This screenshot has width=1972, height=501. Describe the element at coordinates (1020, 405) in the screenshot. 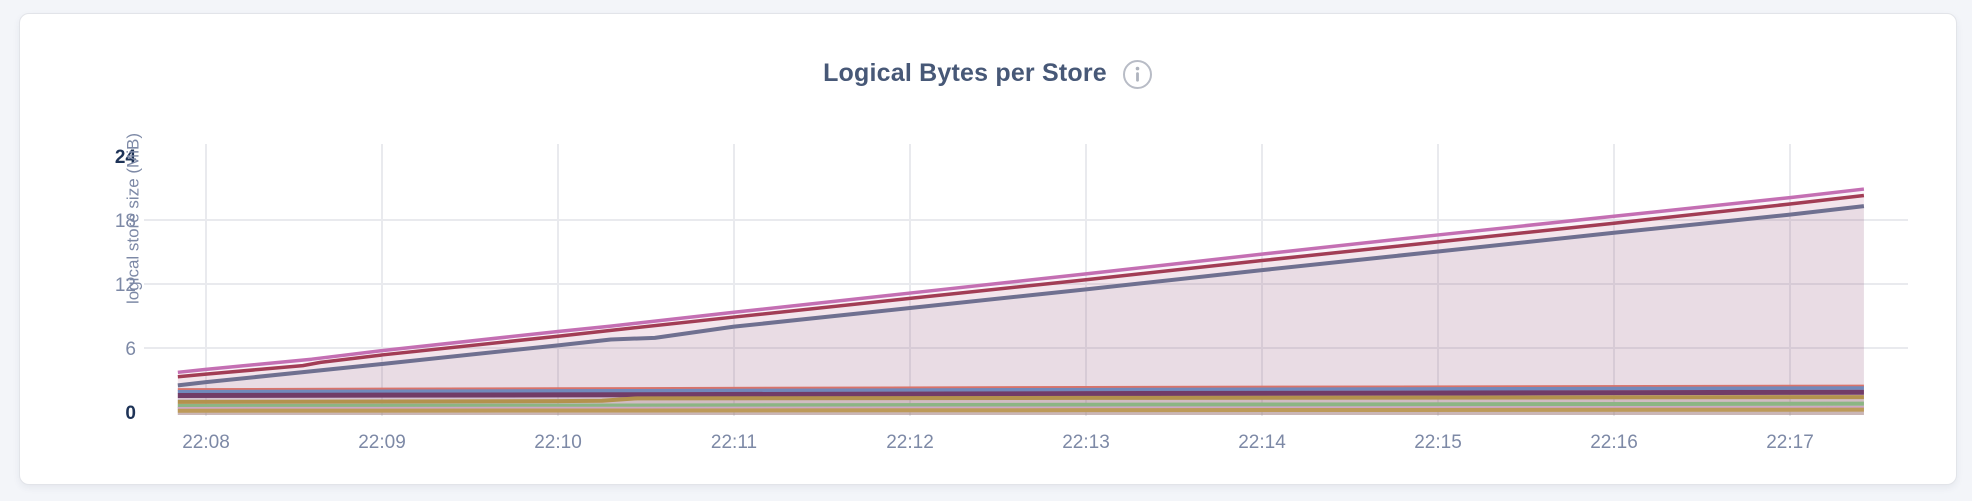

I see `series-line-store-green` at that location.